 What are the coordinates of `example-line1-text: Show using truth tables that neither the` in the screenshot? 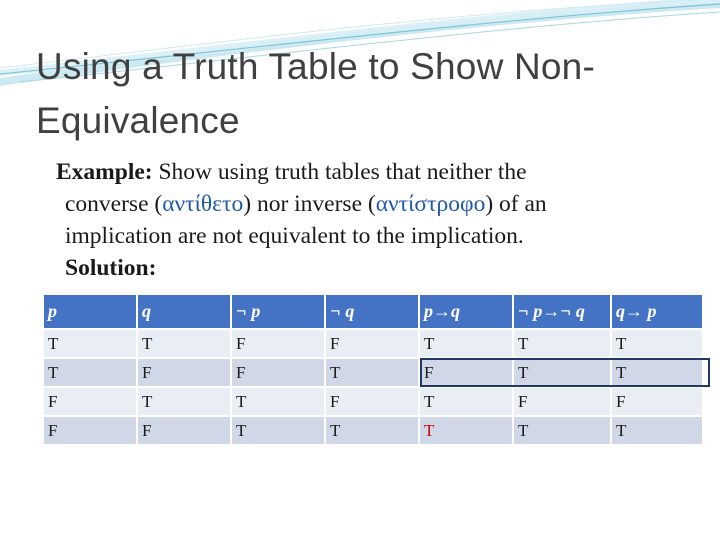 It's located at (339, 172).